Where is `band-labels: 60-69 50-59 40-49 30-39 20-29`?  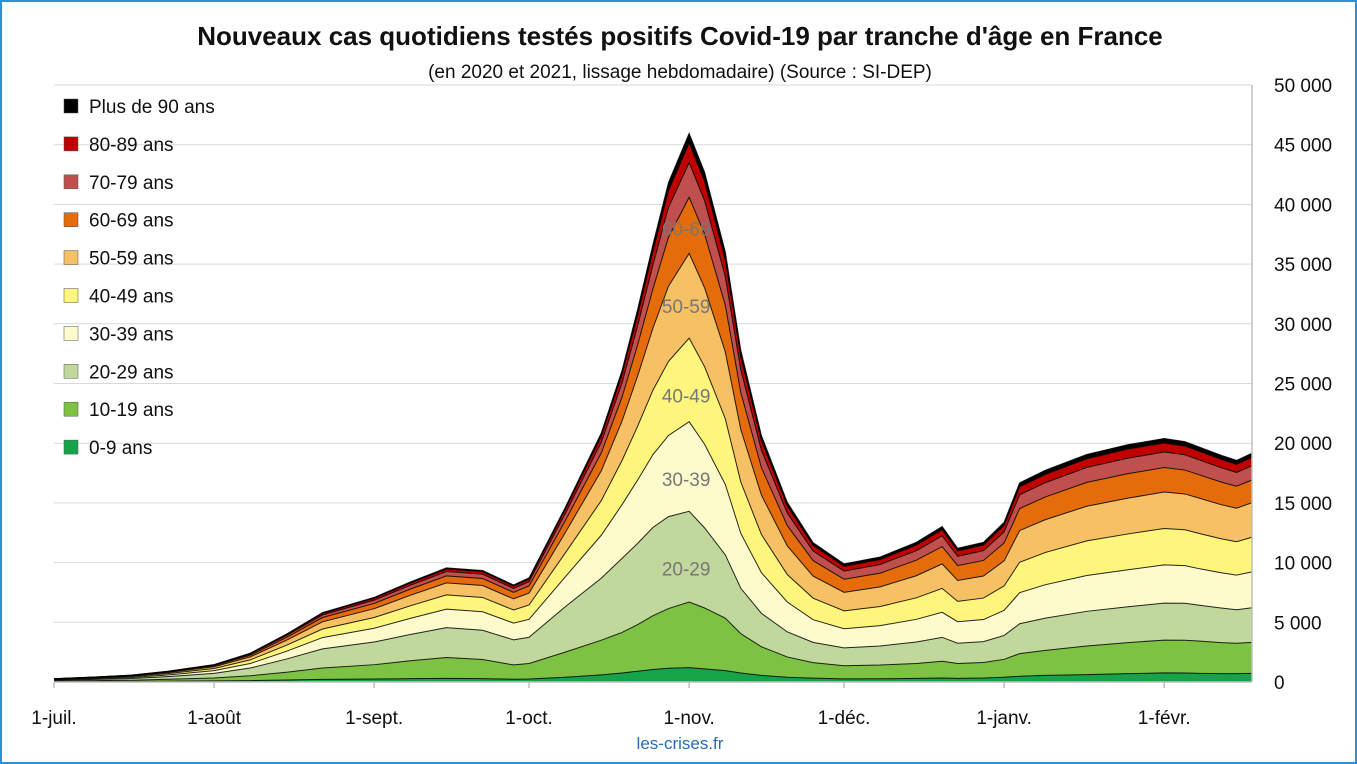
band-labels: 60-69 50-59 40-49 30-39 20-29 is located at coordinates (686, 399).